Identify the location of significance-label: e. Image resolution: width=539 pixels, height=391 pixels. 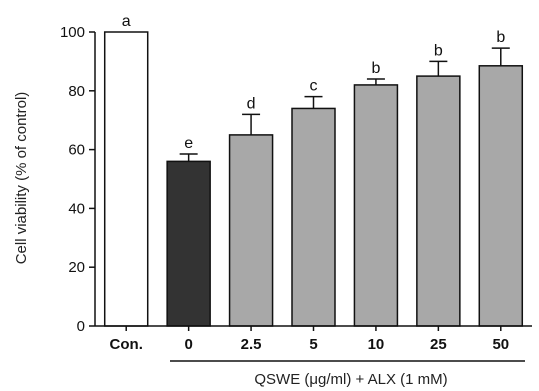
(188, 143).